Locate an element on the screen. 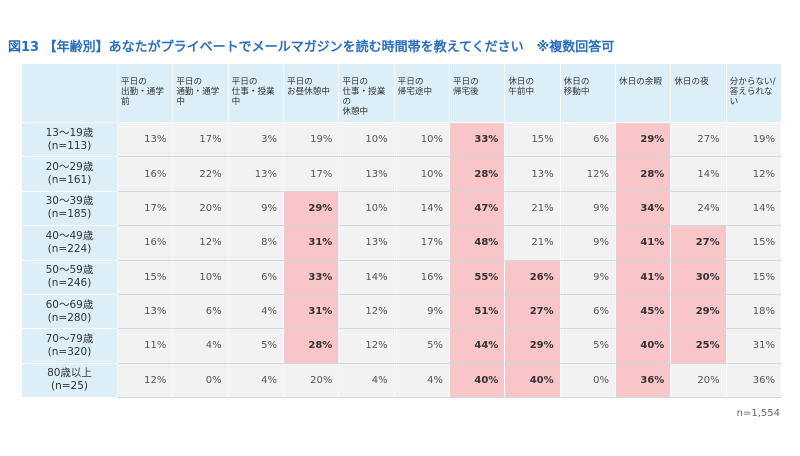  table-cell-highlighted: 55% is located at coordinates (477, 277).